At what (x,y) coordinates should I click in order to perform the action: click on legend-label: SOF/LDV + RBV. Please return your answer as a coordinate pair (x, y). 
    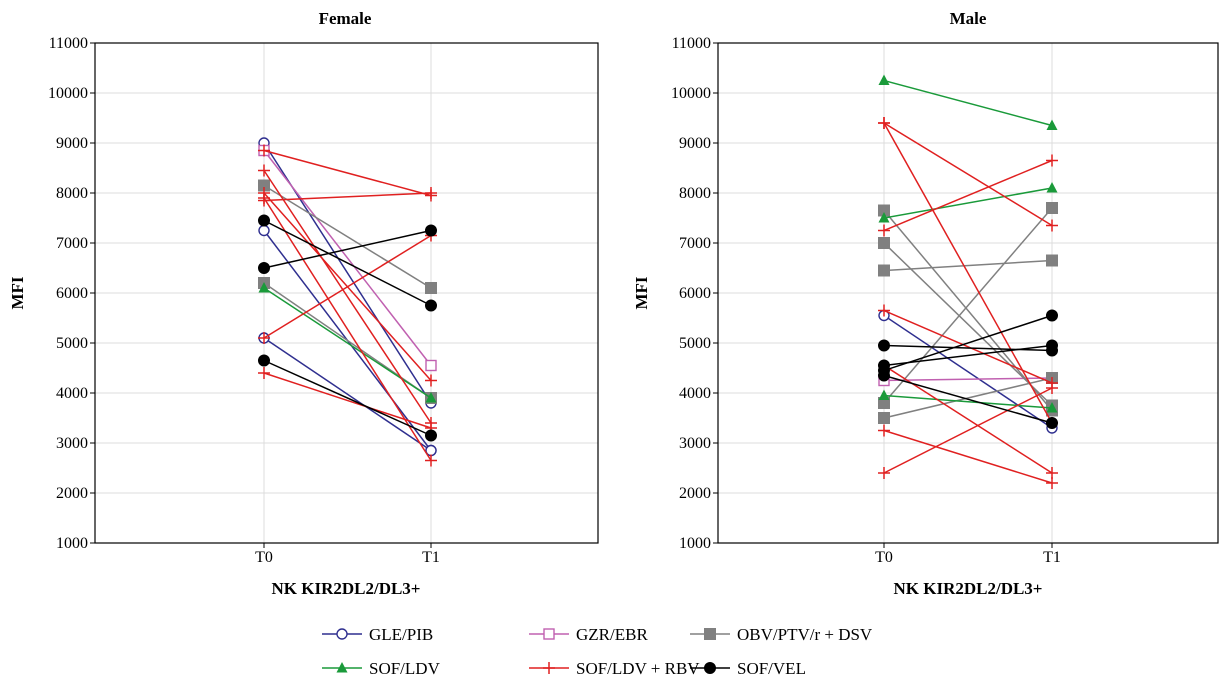
    Looking at the image, I should click on (638, 668).